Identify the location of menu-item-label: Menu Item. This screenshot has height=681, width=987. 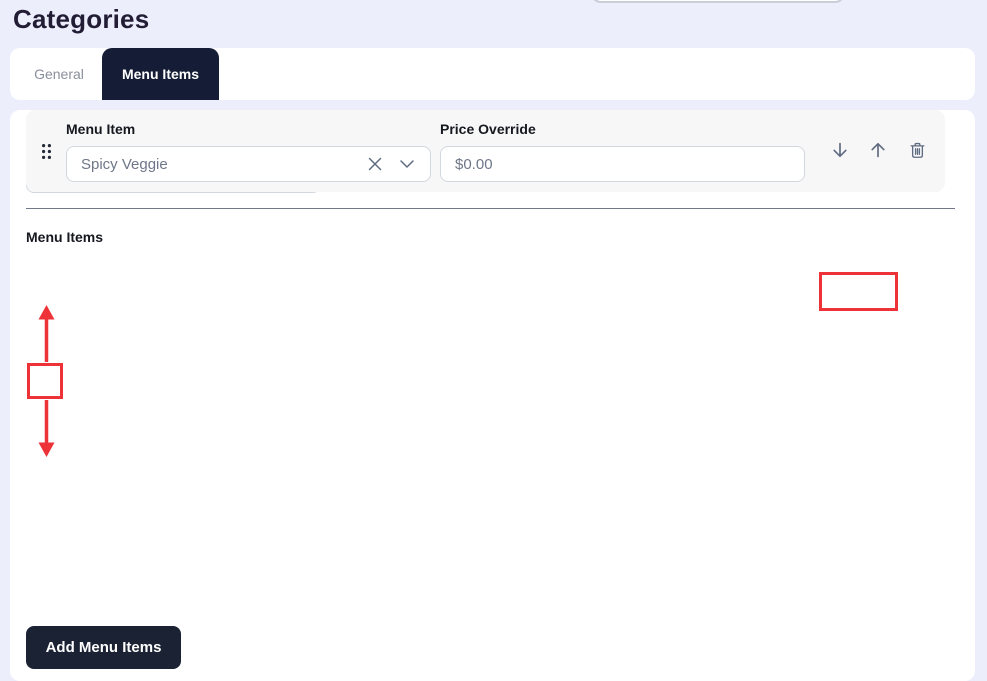
(101, 129).